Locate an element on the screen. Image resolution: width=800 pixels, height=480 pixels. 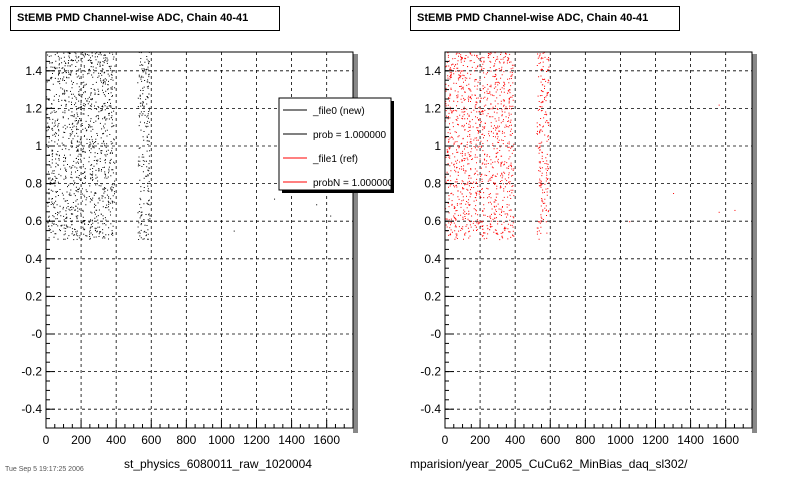
chart-title-right: StEMB PMD Channel-wise ADC, Chain 40-41 is located at coordinates (545, 18).